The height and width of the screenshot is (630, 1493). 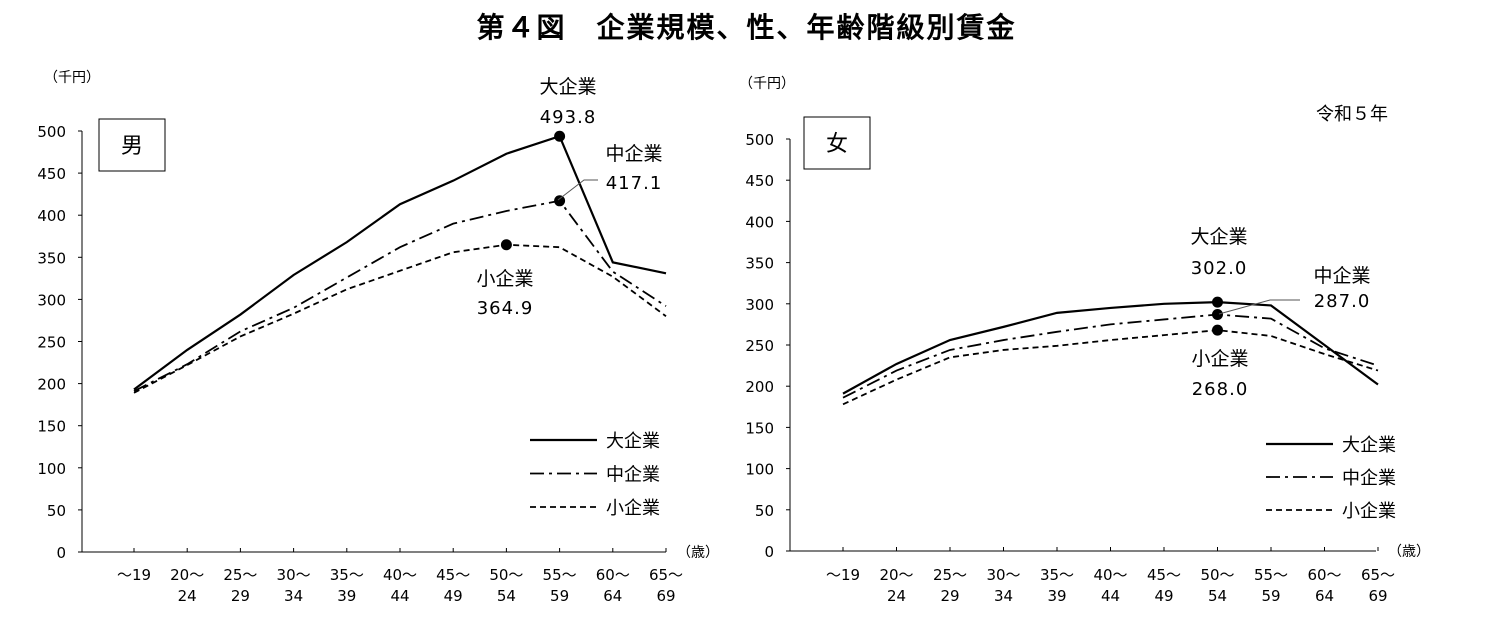 What do you see at coordinates (1219, 268) in the screenshot?
I see `annotation-value: 302.0` at bounding box center [1219, 268].